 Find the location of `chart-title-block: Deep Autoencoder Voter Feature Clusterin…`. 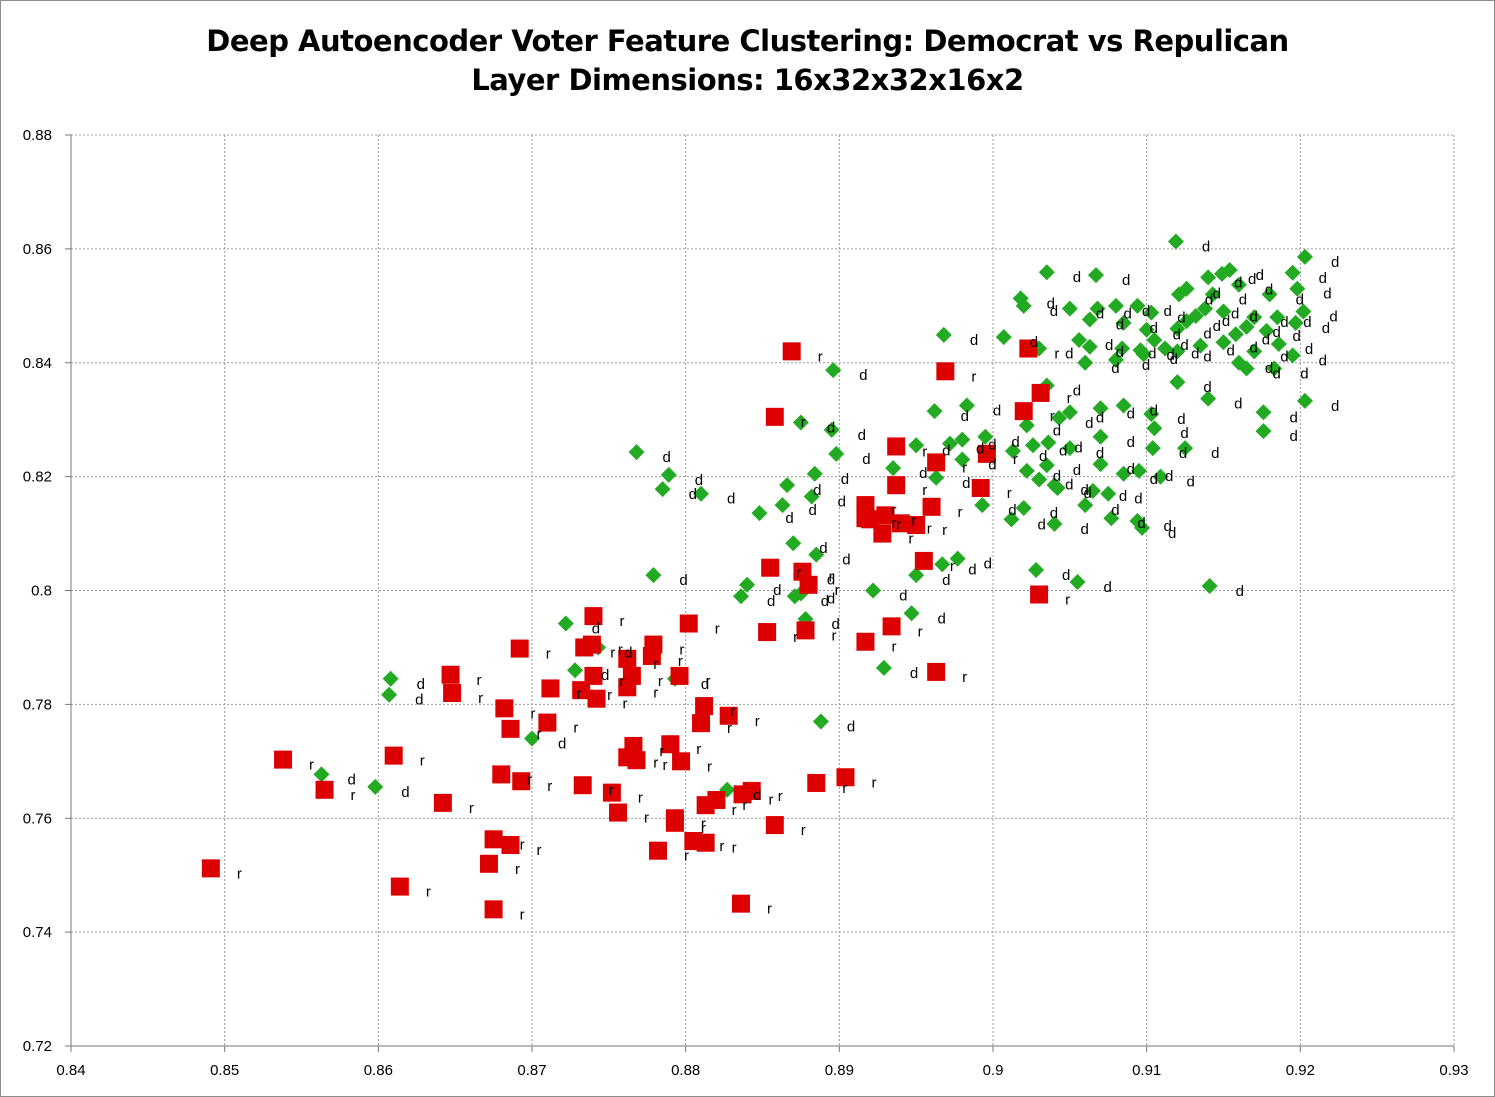

chart-title-block: Deep Autoencoder Voter Feature Clusterin… is located at coordinates (747, 61).